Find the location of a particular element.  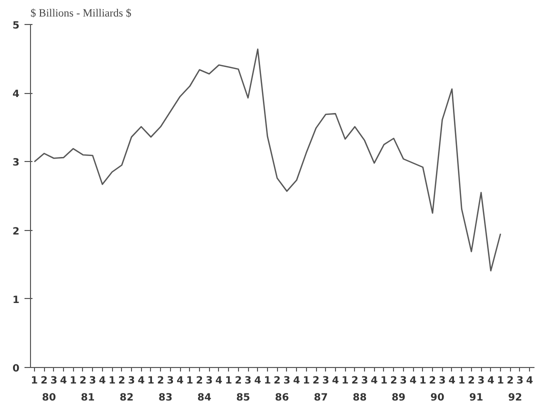

text: 82 is located at coordinates (127, 397).